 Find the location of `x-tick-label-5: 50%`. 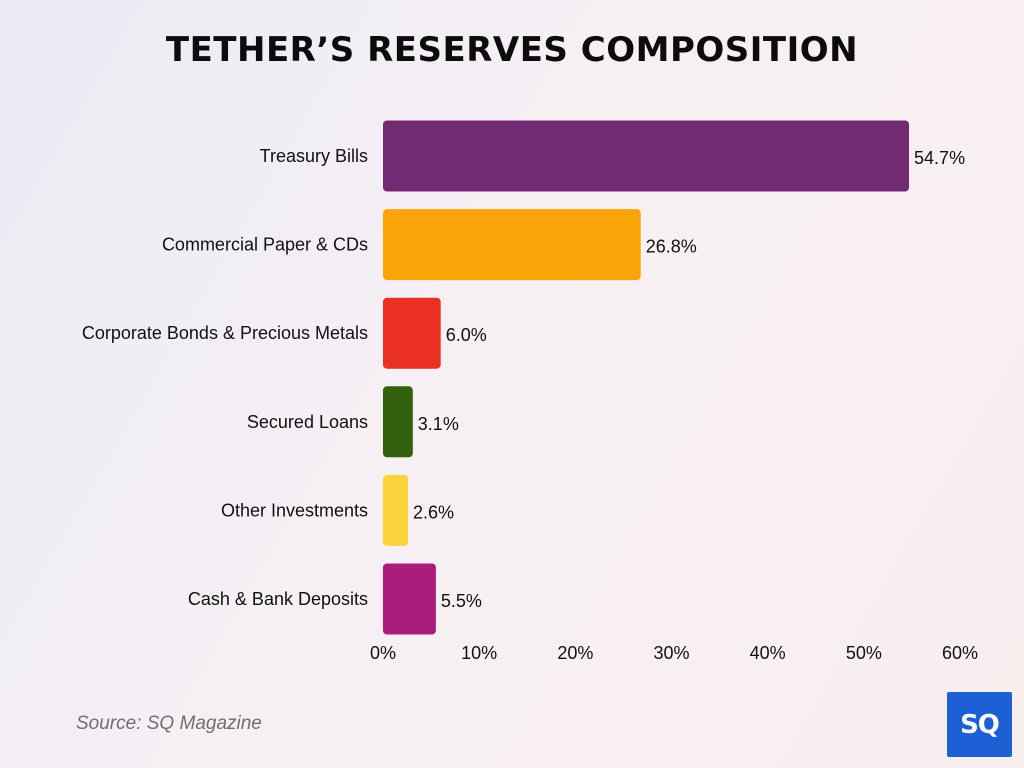

x-tick-label-5: 50% is located at coordinates (864, 653).